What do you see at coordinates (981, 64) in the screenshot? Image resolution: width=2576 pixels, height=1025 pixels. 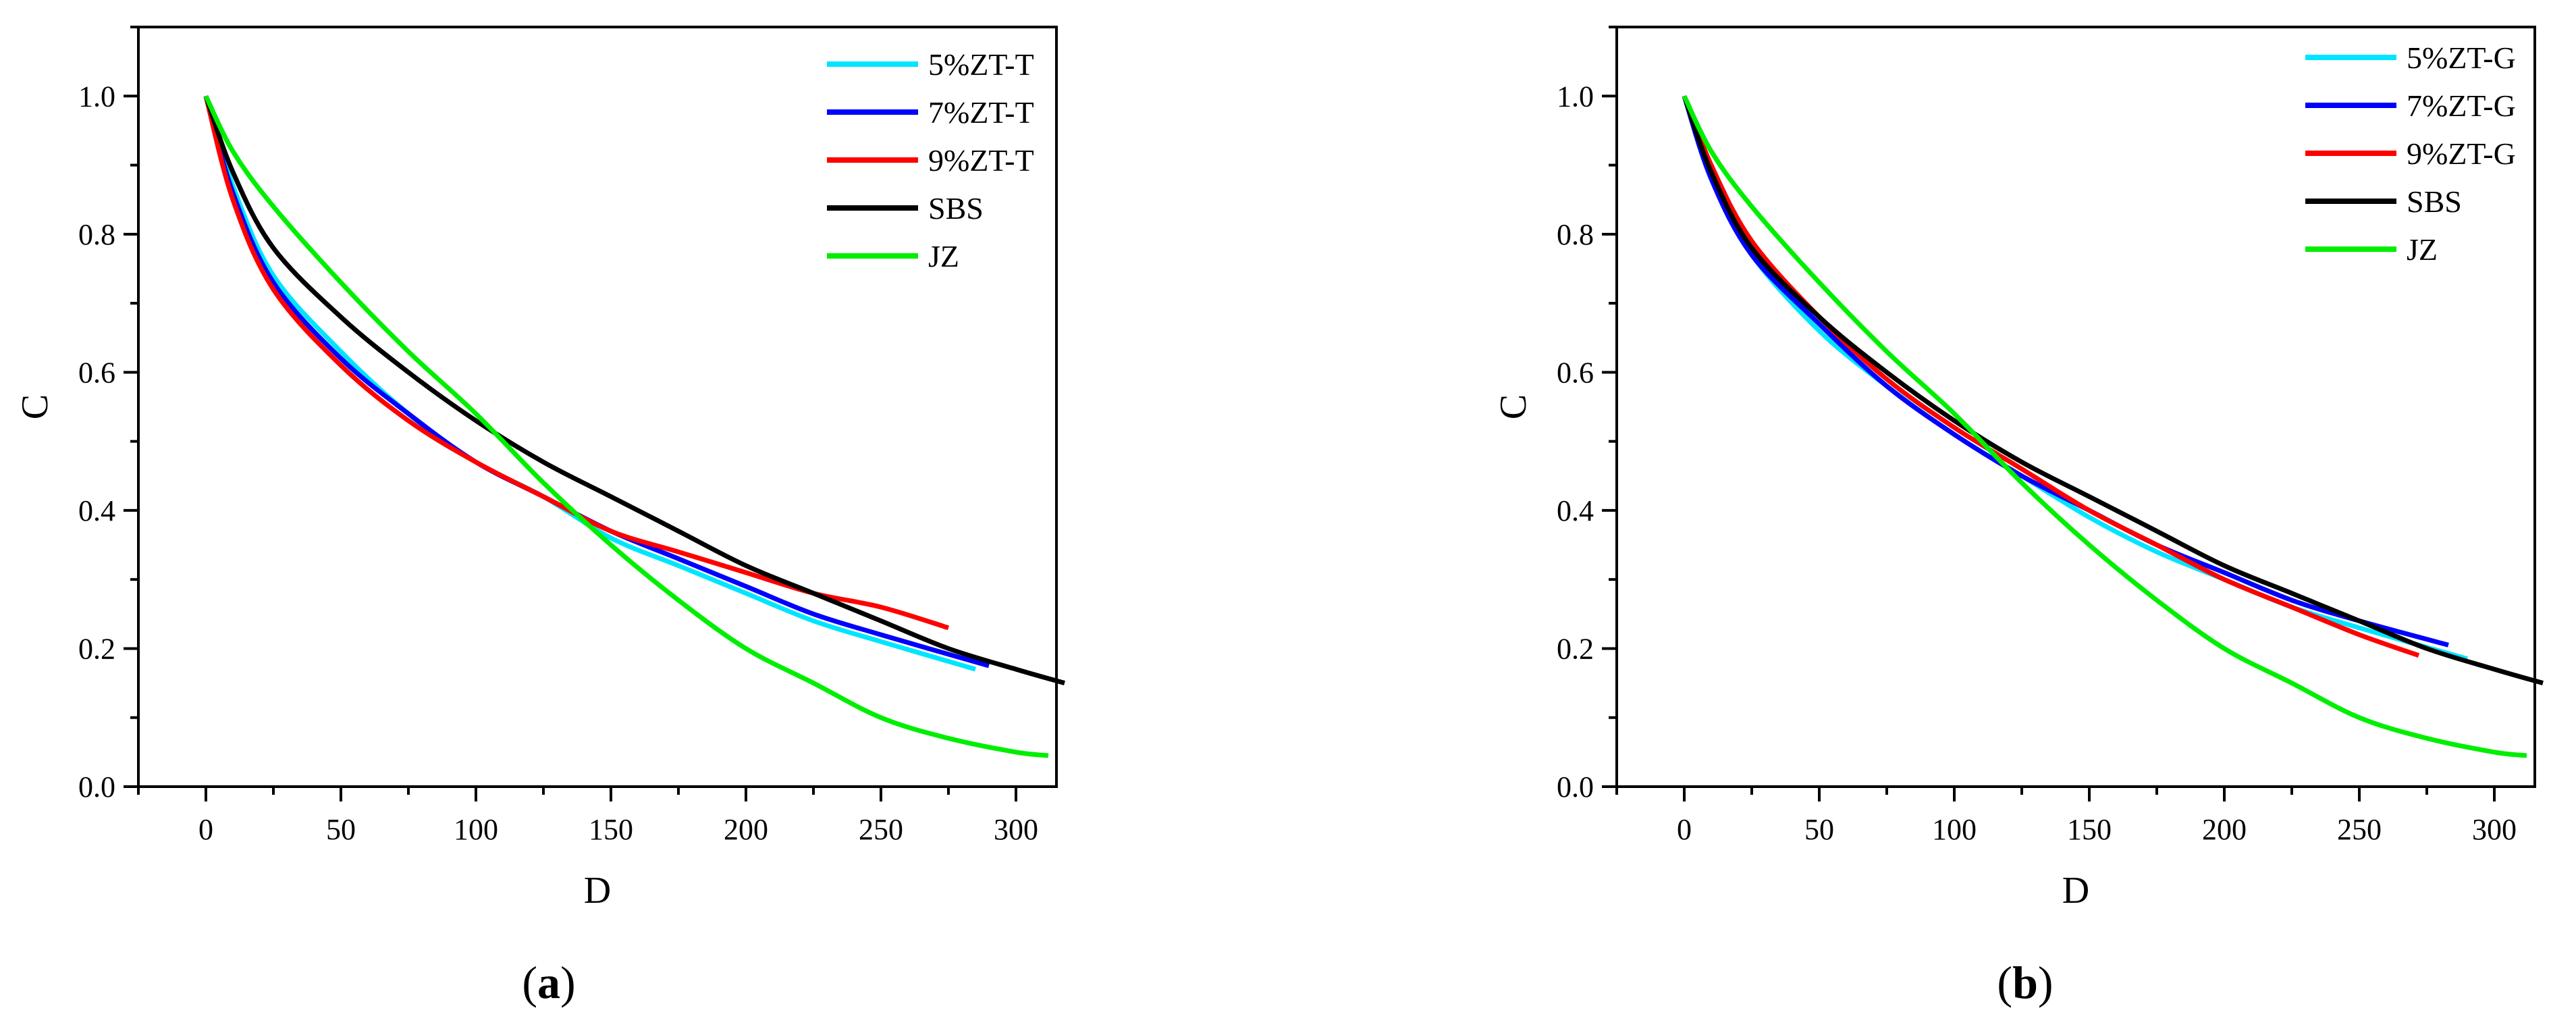 I see `legend-label-5%ZT-T: 5%ZT-T` at bounding box center [981, 64].